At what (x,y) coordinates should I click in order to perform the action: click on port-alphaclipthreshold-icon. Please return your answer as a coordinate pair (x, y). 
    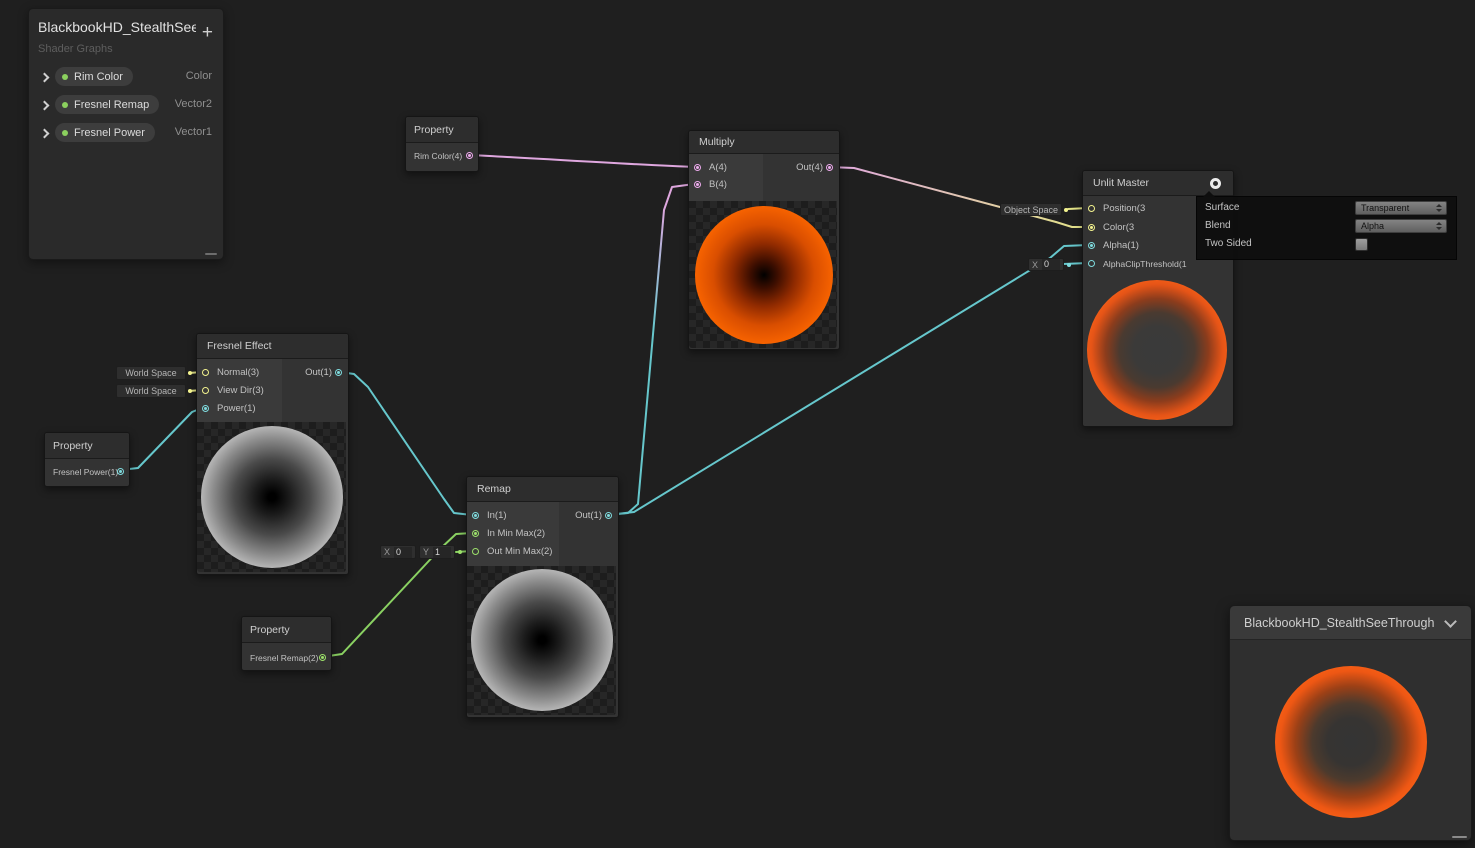
    Looking at the image, I should click on (1091, 263).